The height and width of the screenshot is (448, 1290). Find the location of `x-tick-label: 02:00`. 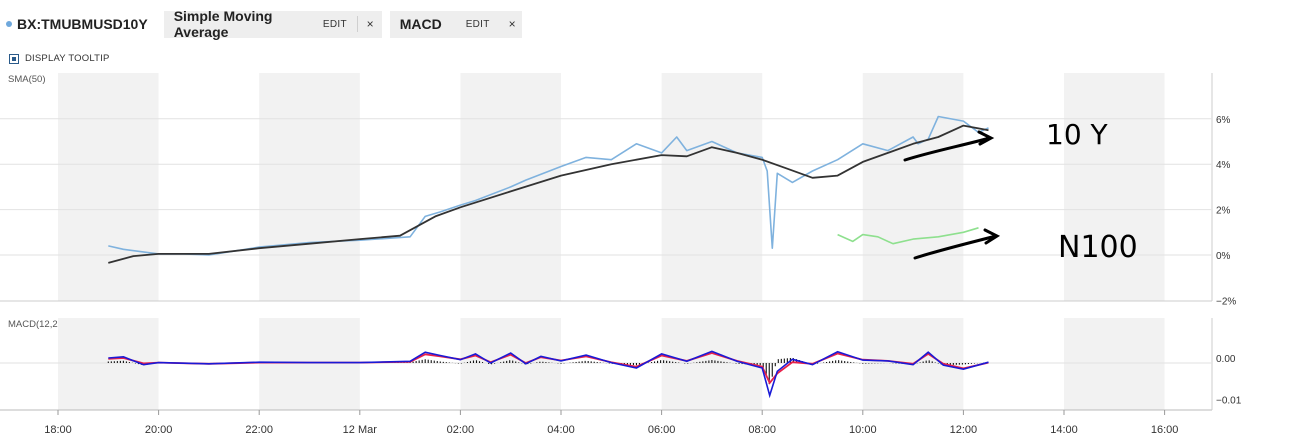

x-tick-label: 02:00 is located at coordinates (461, 430).